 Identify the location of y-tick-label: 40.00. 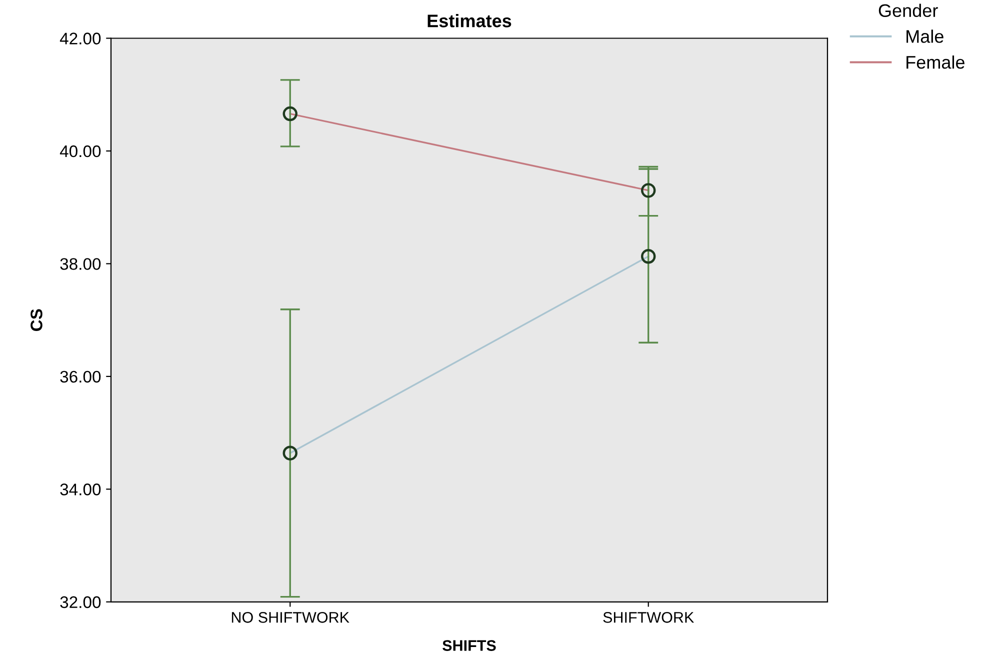
(80, 151).